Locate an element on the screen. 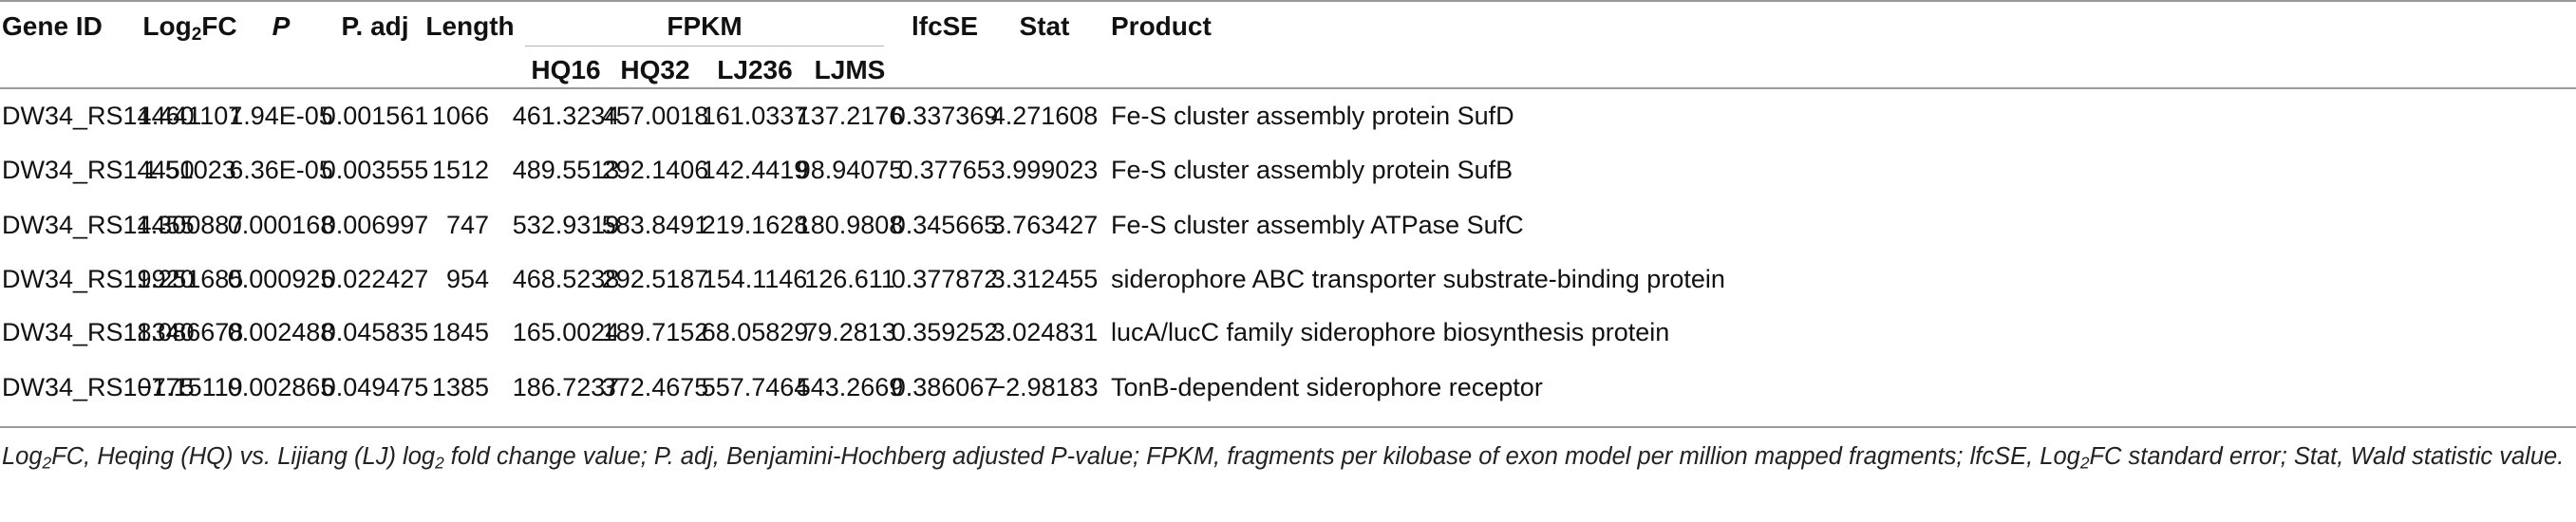 The height and width of the screenshot is (522, 2576). cell-gene-id: DW34_RS19920 is located at coordinates (98, 279).